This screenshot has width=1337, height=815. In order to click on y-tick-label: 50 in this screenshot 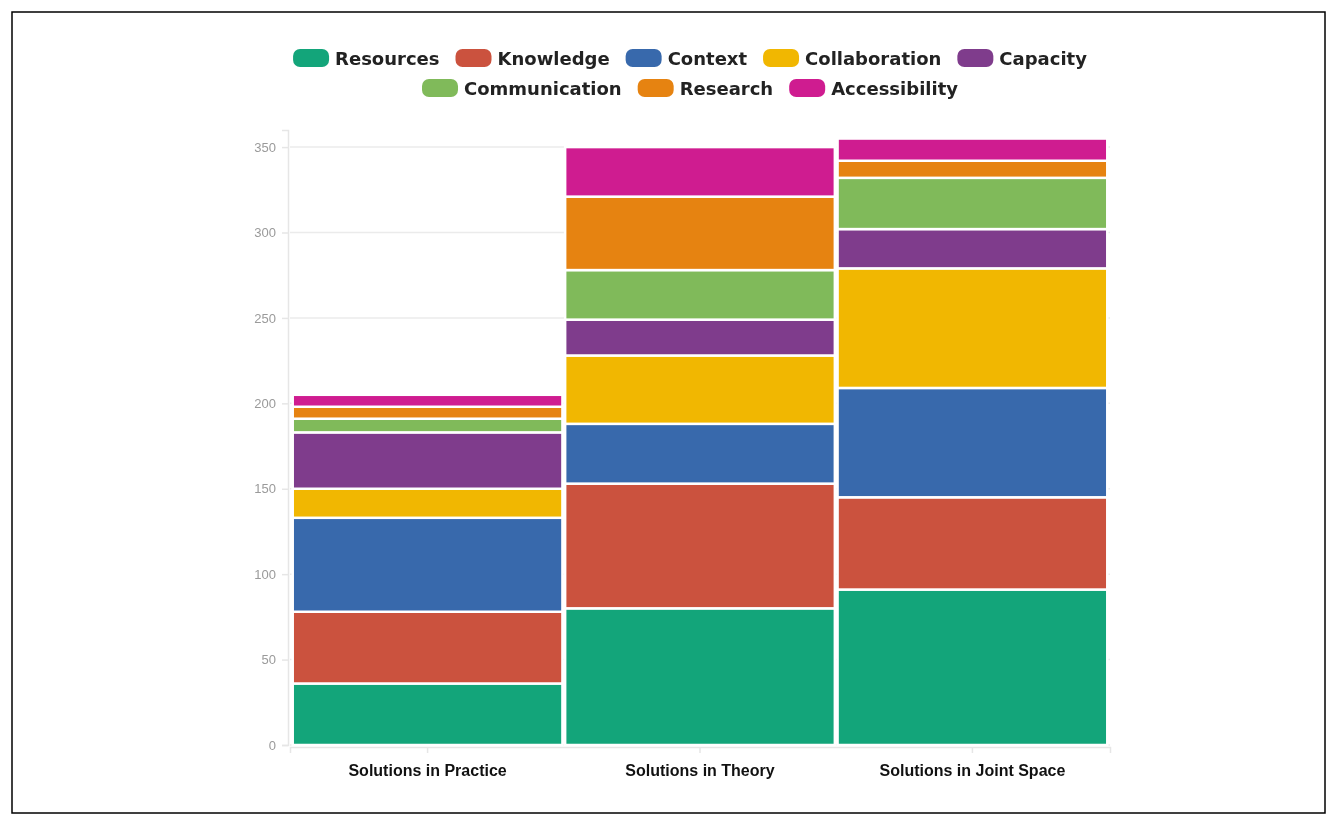, I will do `click(268, 660)`.